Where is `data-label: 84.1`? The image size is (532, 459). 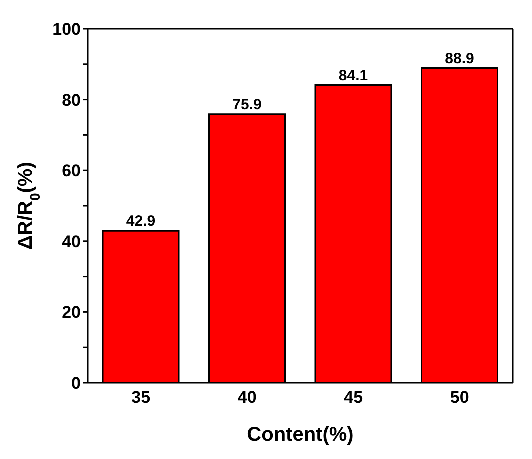 data-label: 84.1 is located at coordinates (353, 75).